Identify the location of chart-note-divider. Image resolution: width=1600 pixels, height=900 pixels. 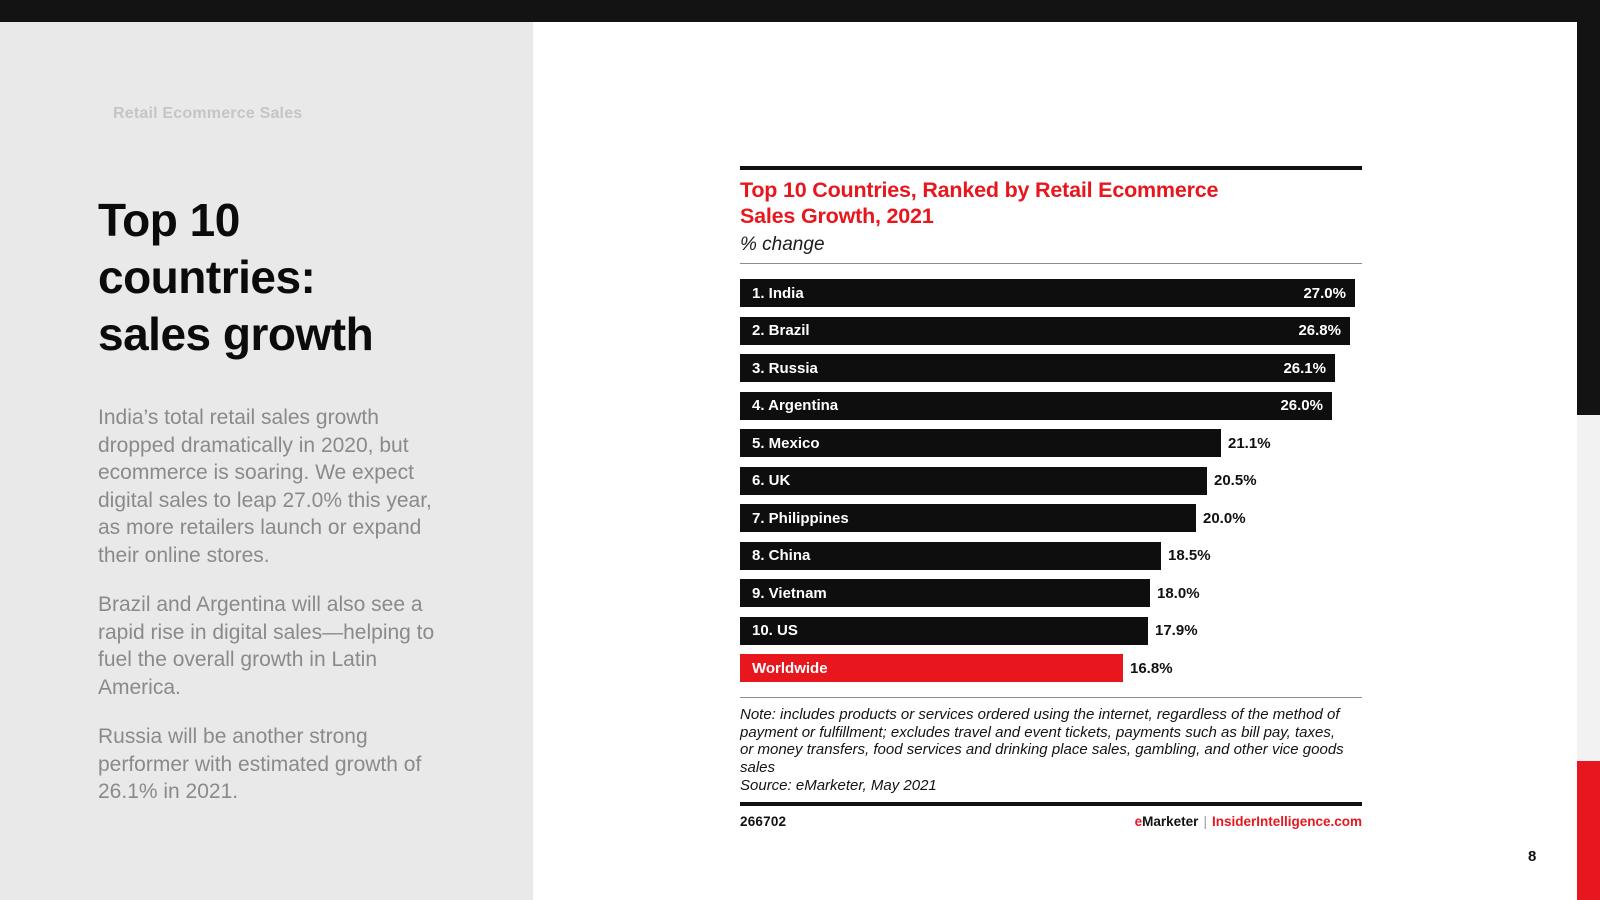
(1051, 697).